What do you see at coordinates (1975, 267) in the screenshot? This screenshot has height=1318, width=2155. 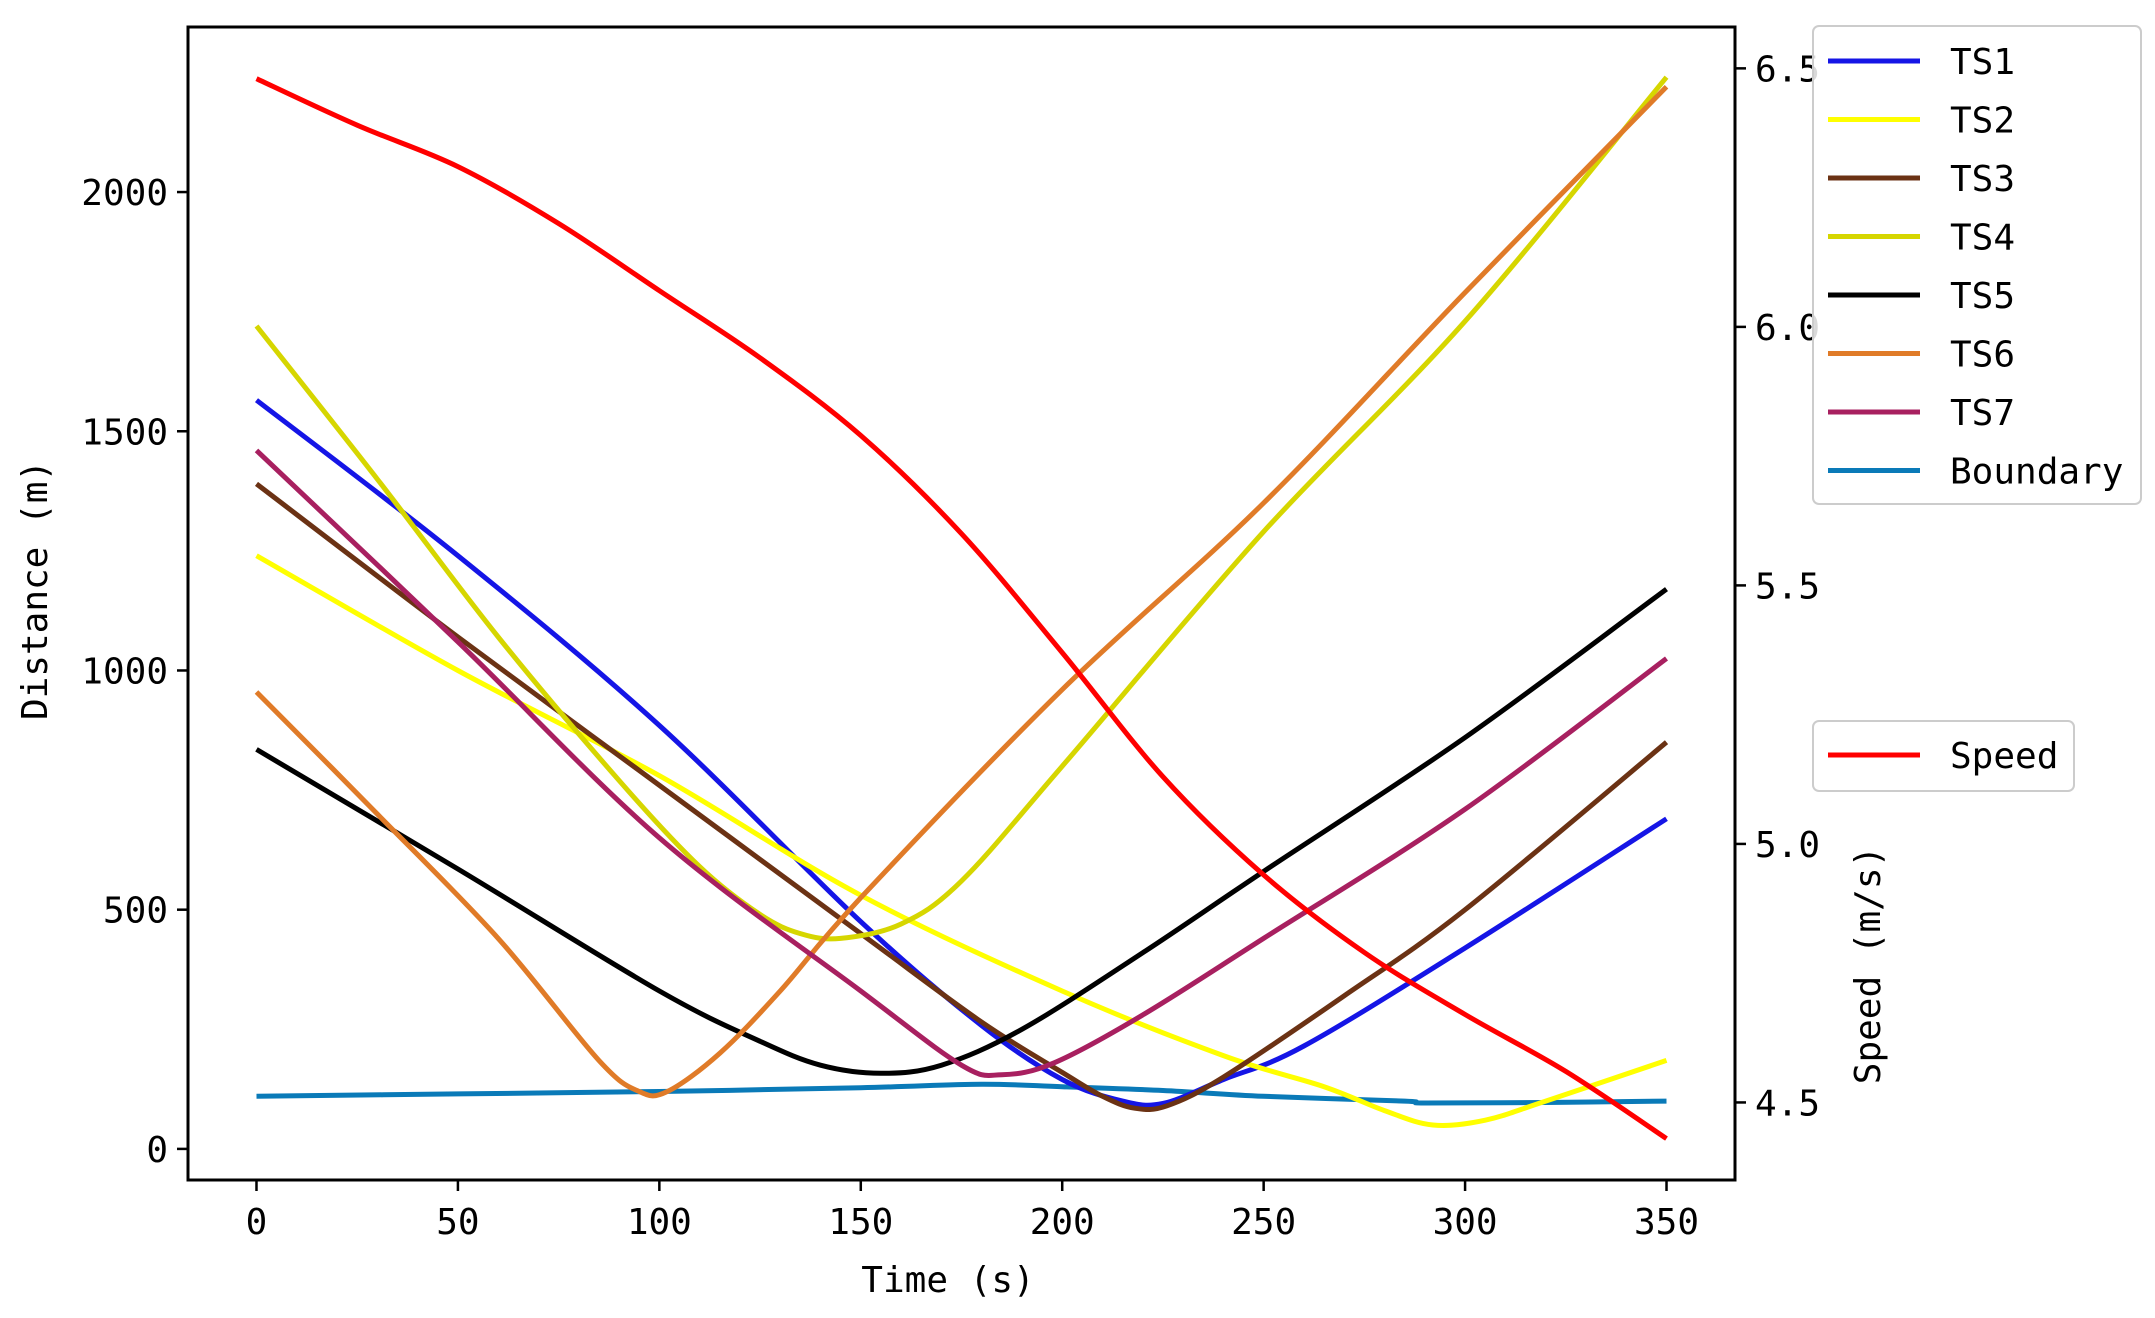 I see `legend-distance-items: TS1 TS2 TS3 TS4 TS5 TS6 TS7 Boundary` at bounding box center [1975, 267].